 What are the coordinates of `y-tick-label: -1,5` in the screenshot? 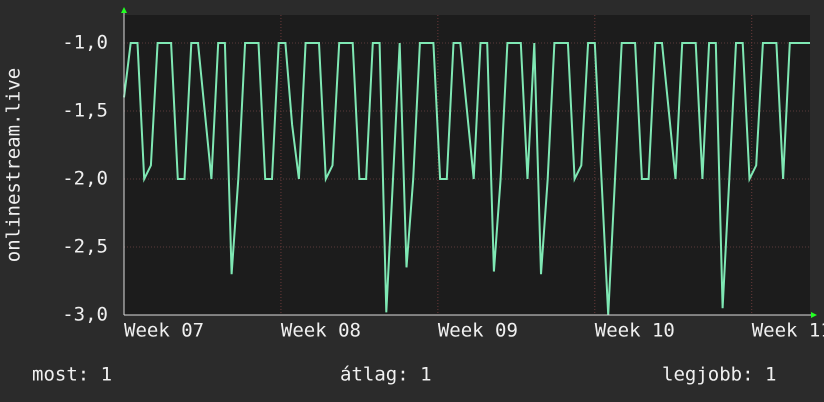 It's located at (85, 111).